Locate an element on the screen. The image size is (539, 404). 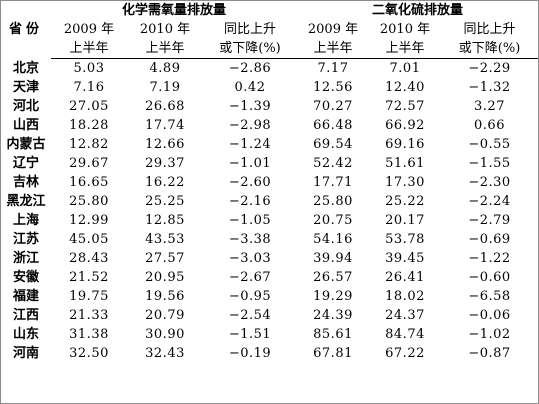
table-row: 河北 27.05 26.68 −1.39 70.27 72.57 3.27 is located at coordinates (269, 106).